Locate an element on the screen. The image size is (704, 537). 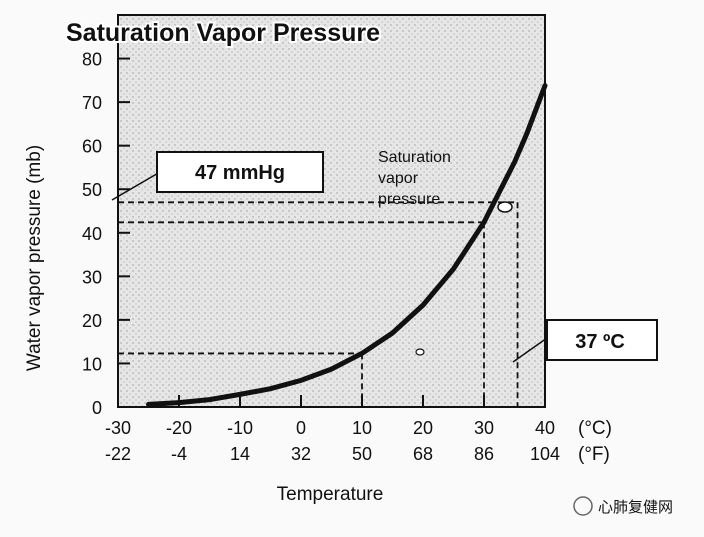
y-axis-label: Water vapor pressure (mb) is located at coordinates (34, 258).